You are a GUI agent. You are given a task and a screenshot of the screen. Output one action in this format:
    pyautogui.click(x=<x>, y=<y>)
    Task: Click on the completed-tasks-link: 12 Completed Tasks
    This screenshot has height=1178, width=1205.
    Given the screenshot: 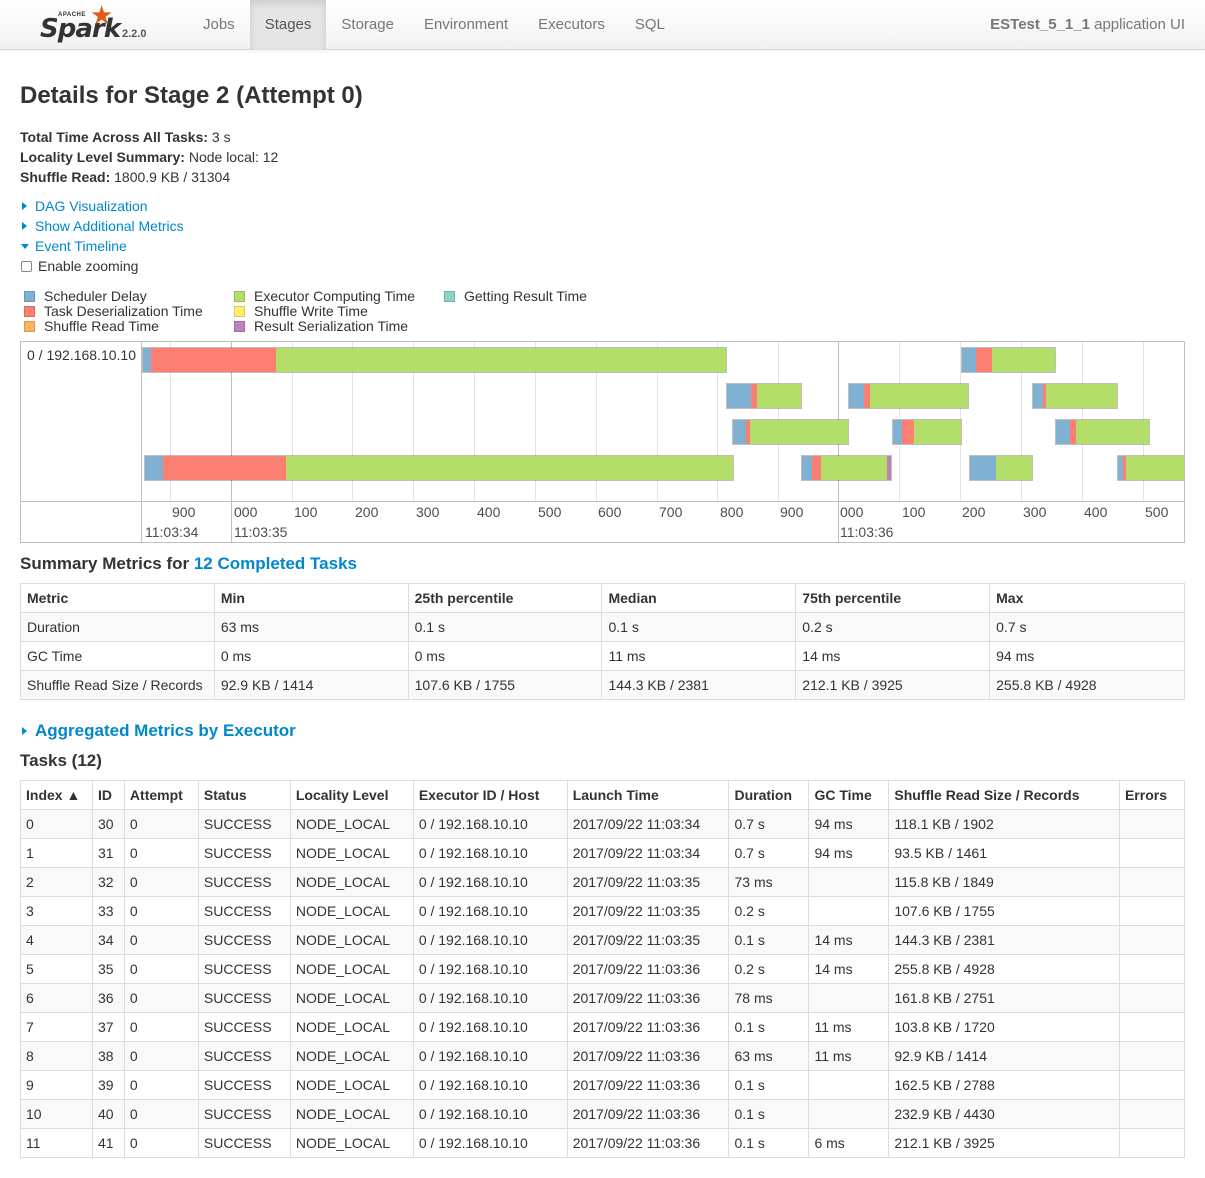 What is the action you would take?
    pyautogui.click(x=275, y=563)
    